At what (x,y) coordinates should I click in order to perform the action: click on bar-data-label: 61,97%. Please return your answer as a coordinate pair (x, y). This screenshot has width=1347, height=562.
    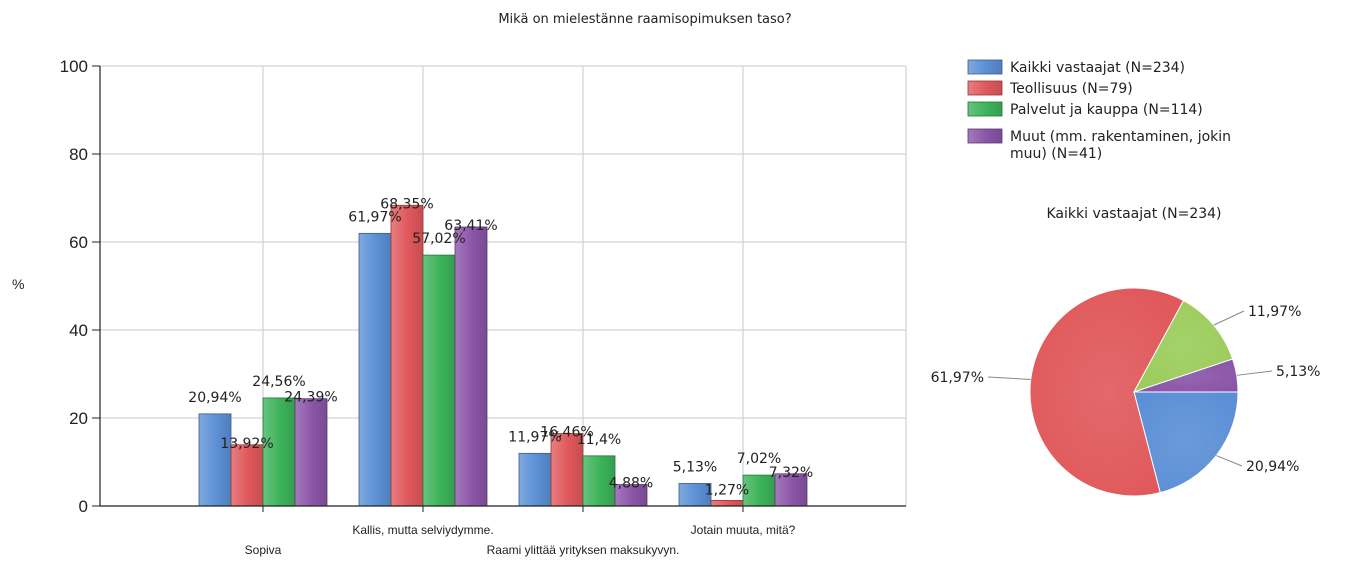
    Looking at the image, I should click on (374, 217).